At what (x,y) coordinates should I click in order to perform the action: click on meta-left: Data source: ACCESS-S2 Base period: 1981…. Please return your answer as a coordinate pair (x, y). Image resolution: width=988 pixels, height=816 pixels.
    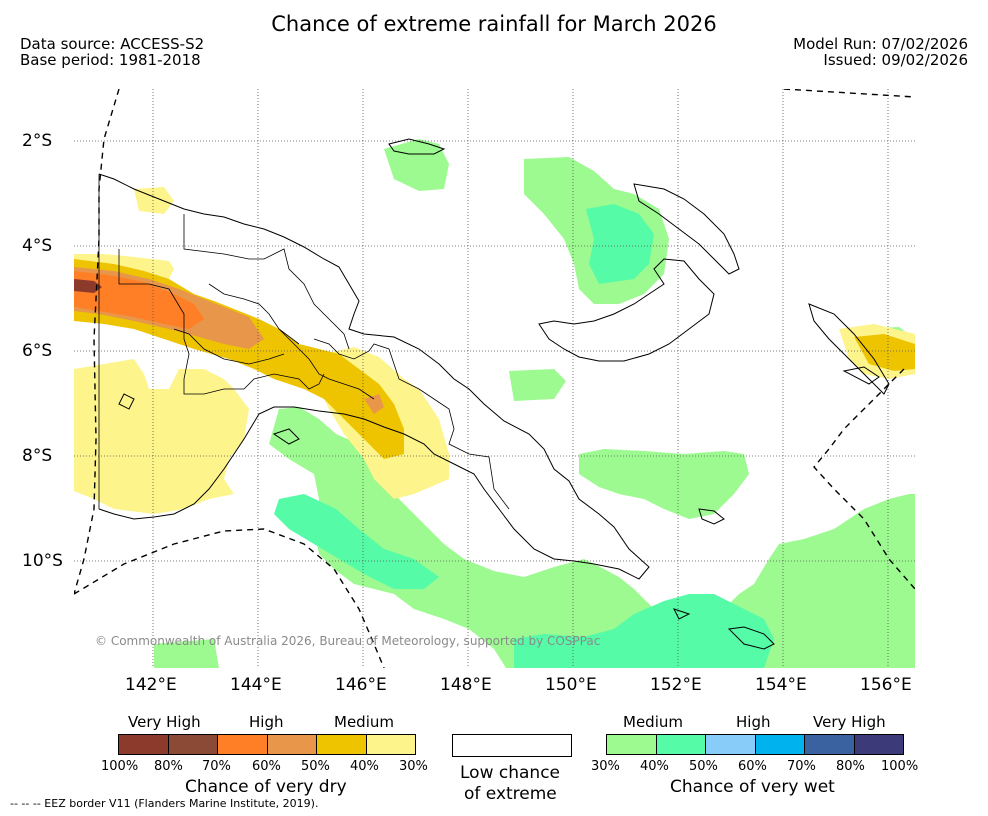
    Looking at the image, I should click on (112, 52).